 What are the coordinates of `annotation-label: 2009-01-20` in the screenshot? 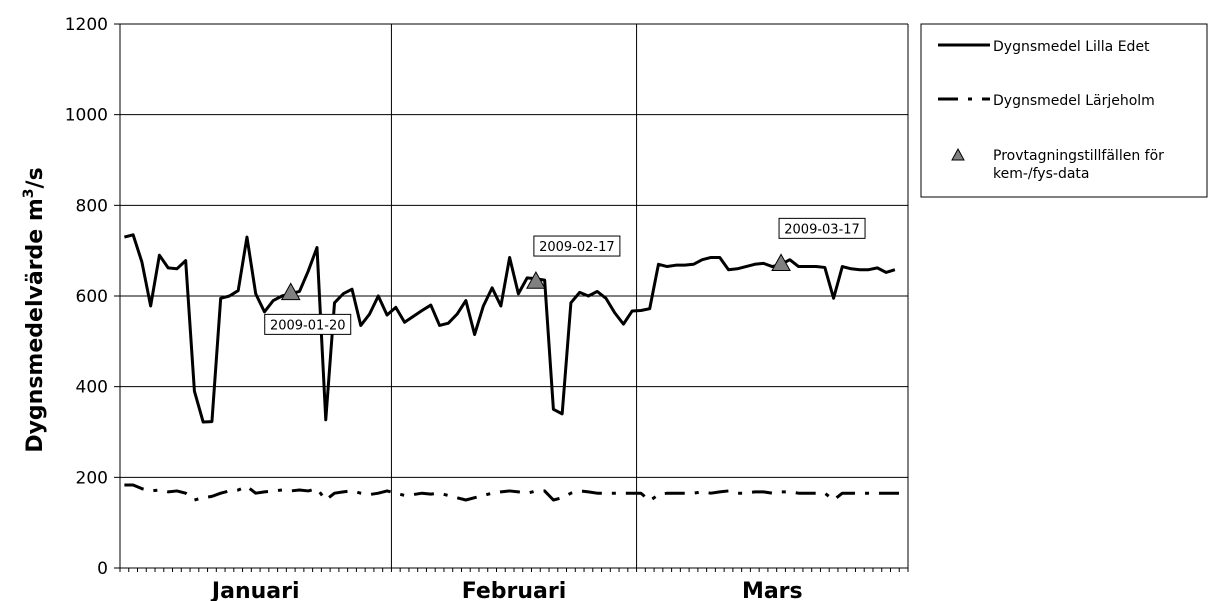 It's located at (308, 325).